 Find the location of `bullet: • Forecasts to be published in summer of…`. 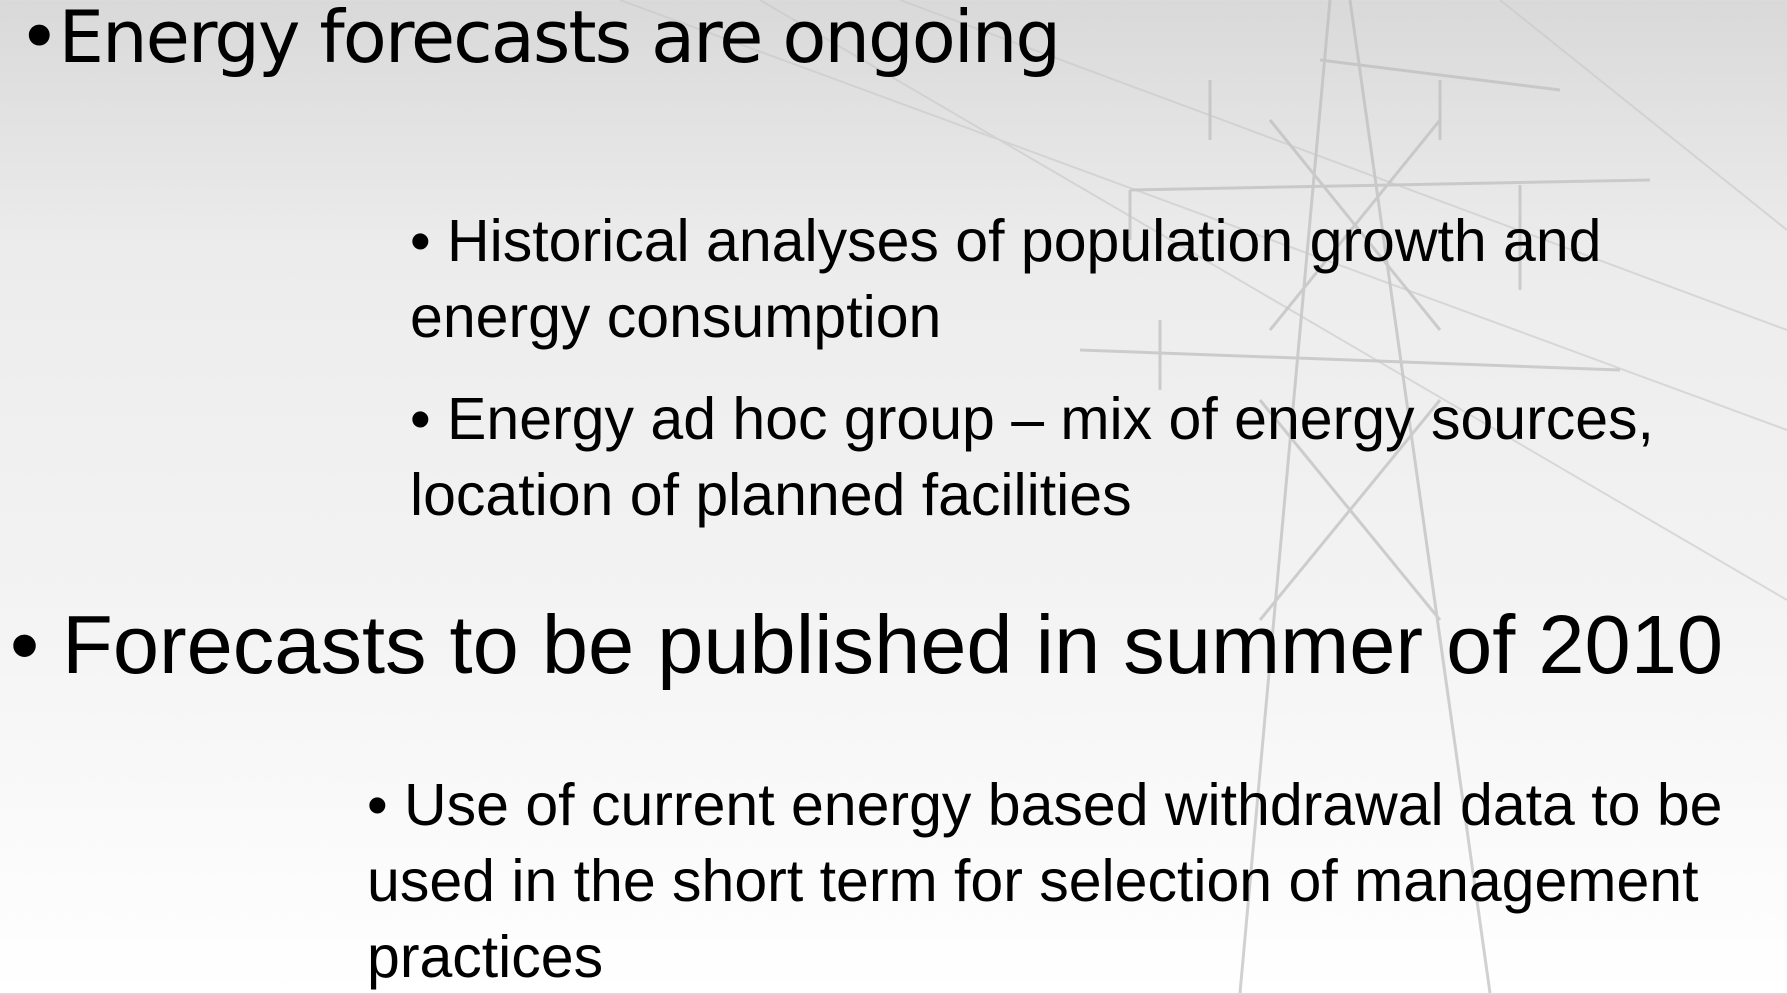

bullet: • Forecasts to be published in summer of… is located at coordinates (867, 644).